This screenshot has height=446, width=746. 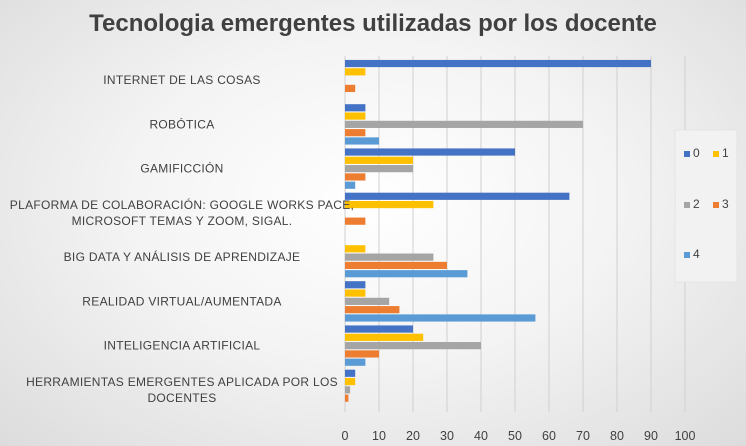 I want to click on category-label: ROBÓTICA, so click(x=181, y=123).